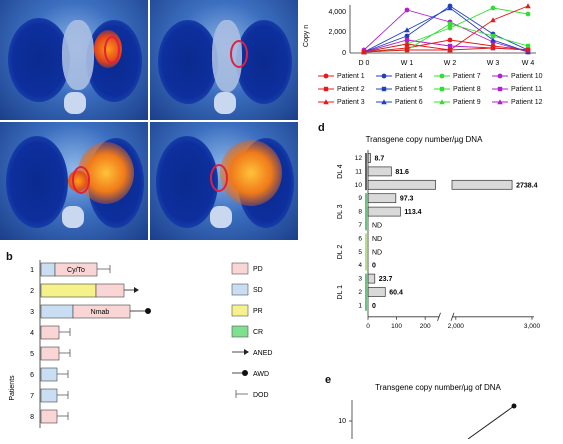 This screenshot has height=444, width=563. I want to click on mediastinum, so click(78, 55).